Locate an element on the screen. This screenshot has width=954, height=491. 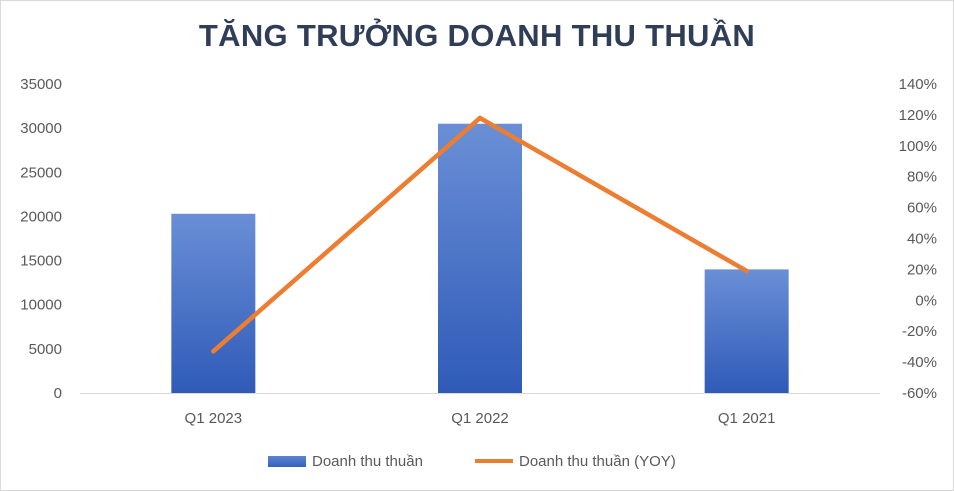
legend-label-revenue: Doanh thu thuần is located at coordinates (367, 461).